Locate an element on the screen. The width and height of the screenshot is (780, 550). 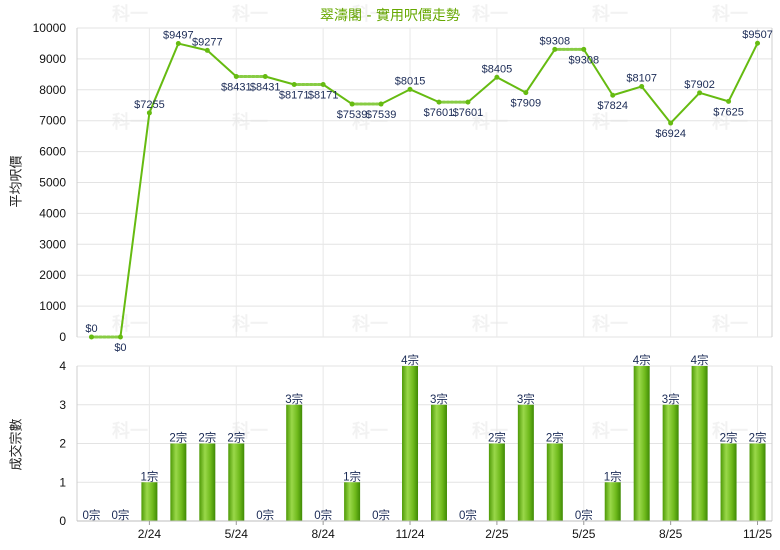
line-data-label: $8405 is located at coordinates (497, 69).